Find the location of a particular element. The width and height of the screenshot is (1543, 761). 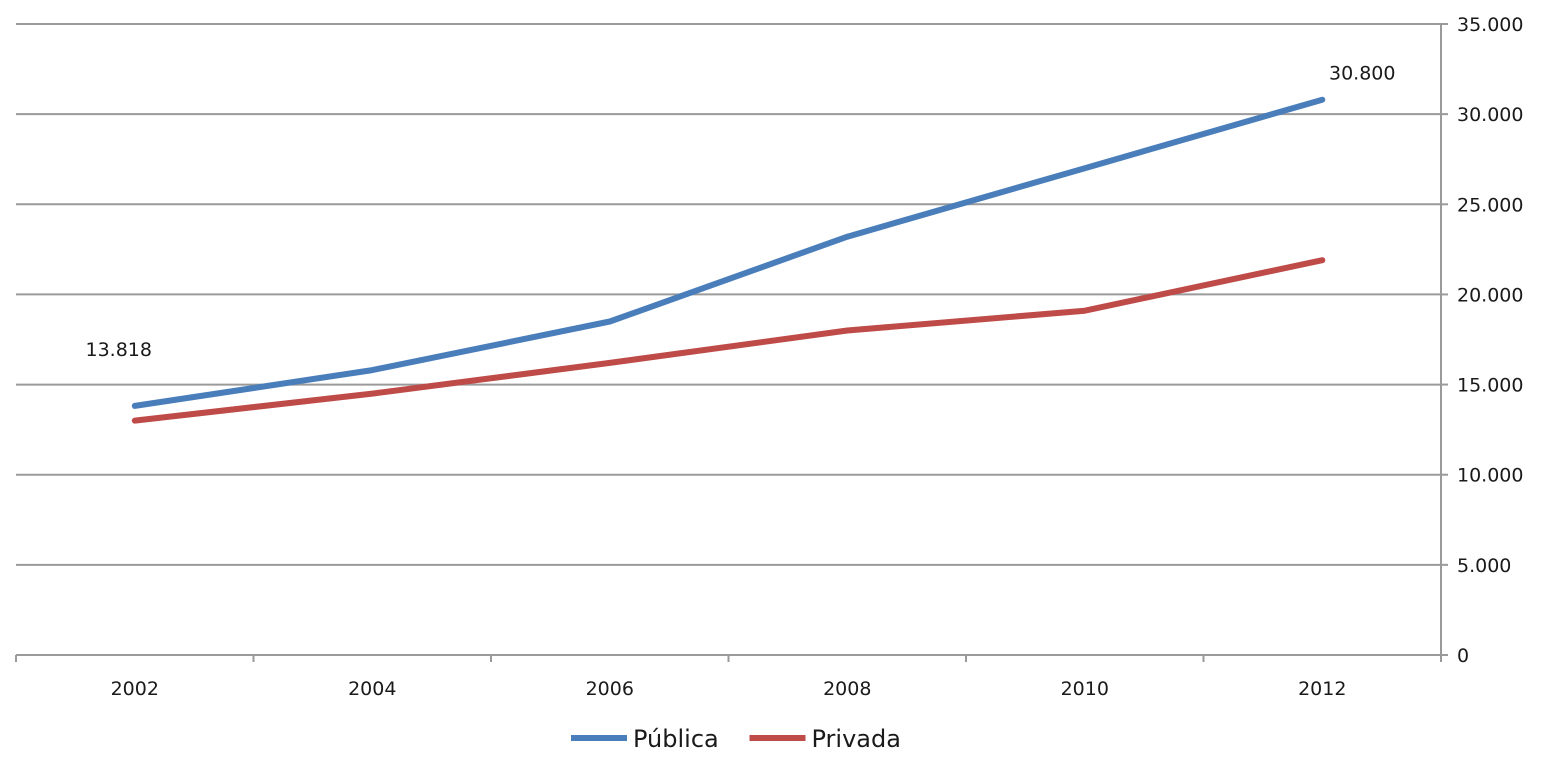

x-tick-label: 2004 is located at coordinates (372, 689).